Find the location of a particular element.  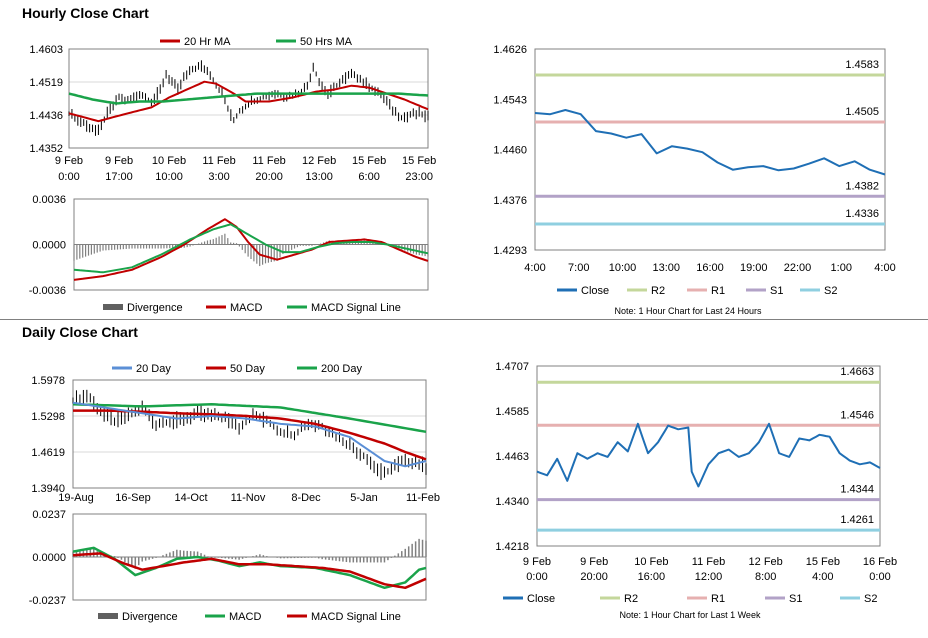

daily-price-x-tick-label: 16-Sep is located at coordinates (132, 498).